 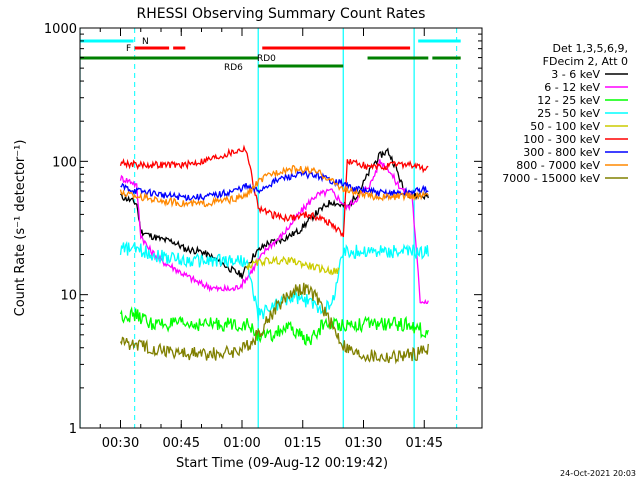 I want to click on y-tick-label-3: 1000, so click(x=60, y=29).